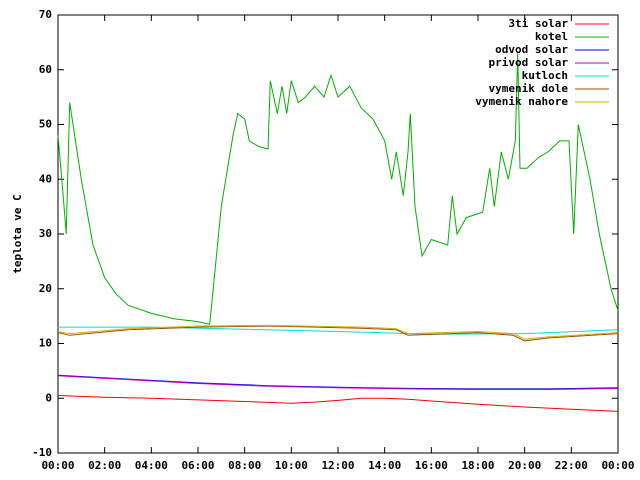 The width and height of the screenshot is (640, 480). What do you see at coordinates (45, 343) in the screenshot?
I see `y-tick-label: 10` at bounding box center [45, 343].